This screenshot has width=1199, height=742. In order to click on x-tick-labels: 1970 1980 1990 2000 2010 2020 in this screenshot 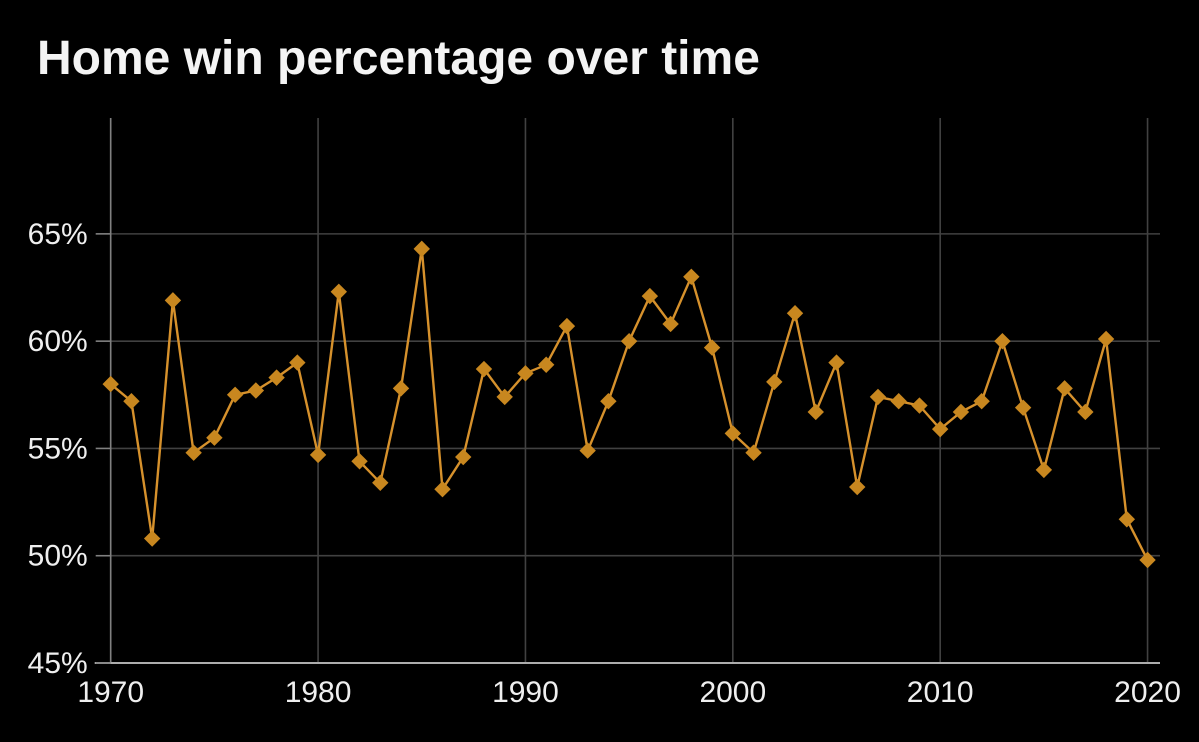, I will do `click(629, 692)`.